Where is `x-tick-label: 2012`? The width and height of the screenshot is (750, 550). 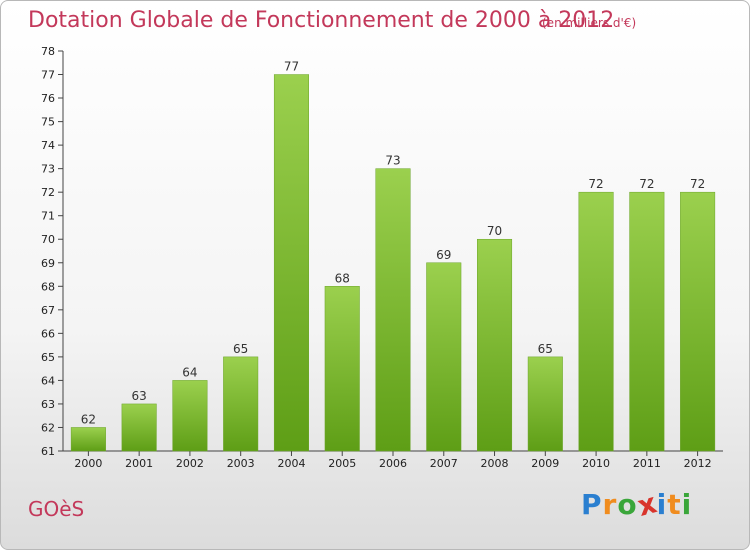
x-tick-label: 2012 is located at coordinates (698, 463).